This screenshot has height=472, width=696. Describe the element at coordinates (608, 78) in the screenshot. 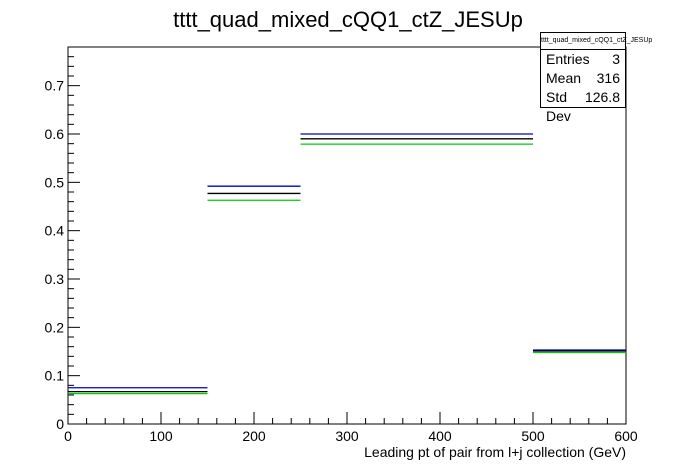

I see `stats-value: 316` at that location.